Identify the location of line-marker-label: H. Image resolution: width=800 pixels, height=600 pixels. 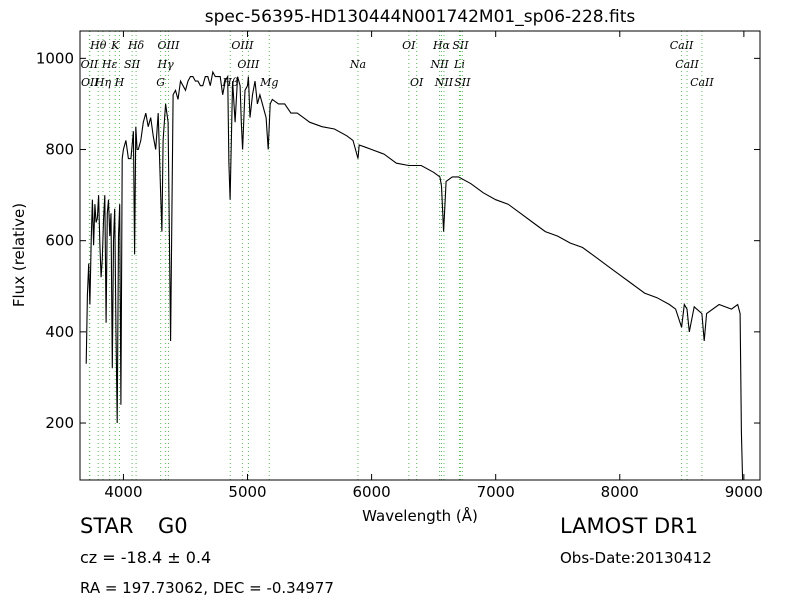
(119, 82).